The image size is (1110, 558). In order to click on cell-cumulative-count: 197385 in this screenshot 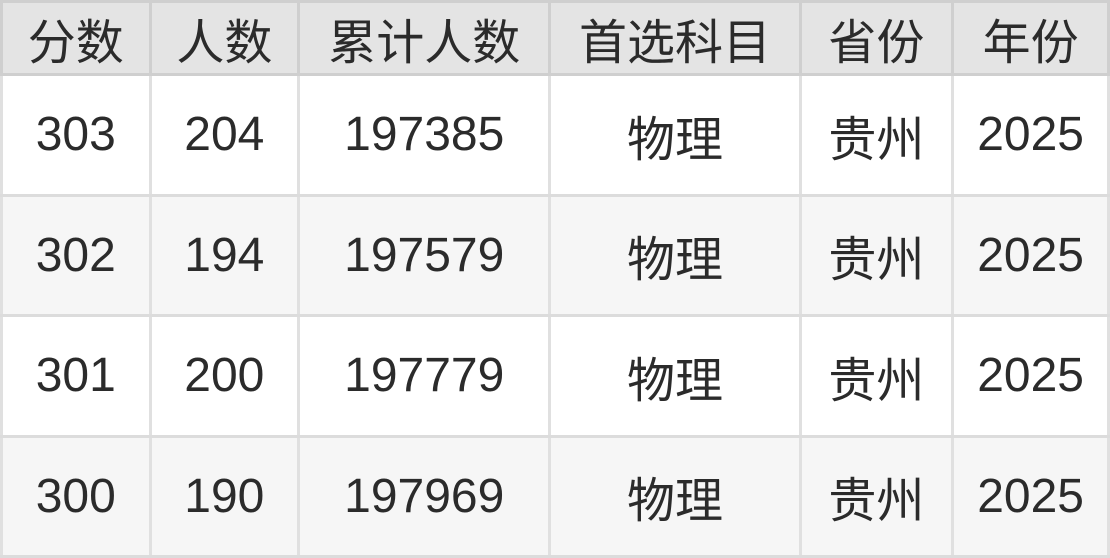, I will do `click(424, 135)`.